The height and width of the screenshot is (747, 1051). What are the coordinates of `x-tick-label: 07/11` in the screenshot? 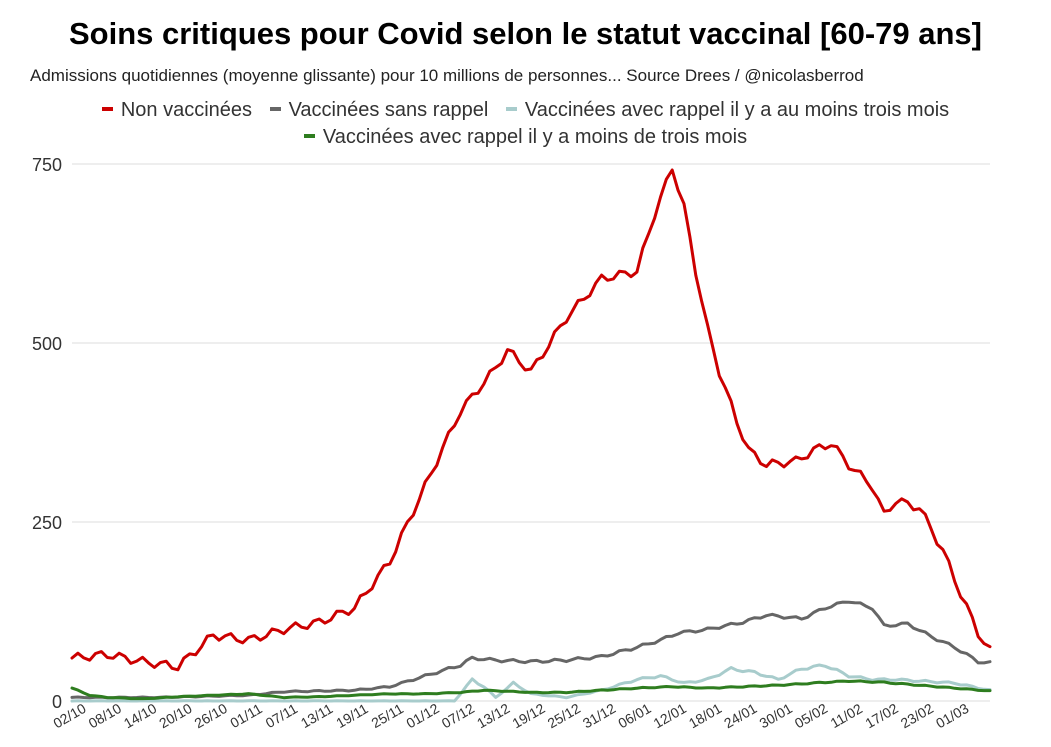 It's located at (282, 715).